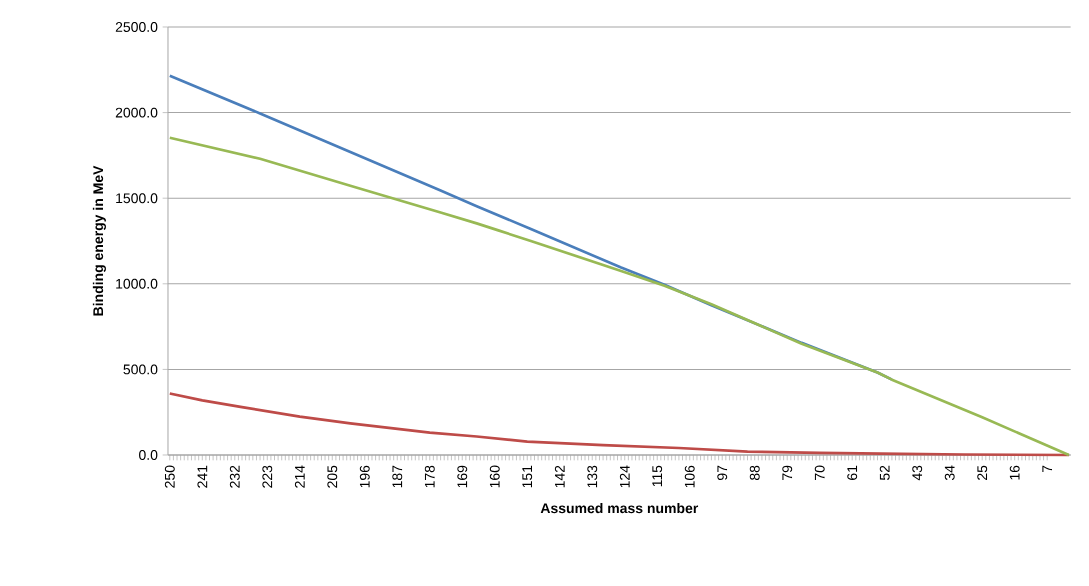 The width and height of the screenshot is (1089, 586). I want to click on x-tick-label: 133, so click(592, 476).